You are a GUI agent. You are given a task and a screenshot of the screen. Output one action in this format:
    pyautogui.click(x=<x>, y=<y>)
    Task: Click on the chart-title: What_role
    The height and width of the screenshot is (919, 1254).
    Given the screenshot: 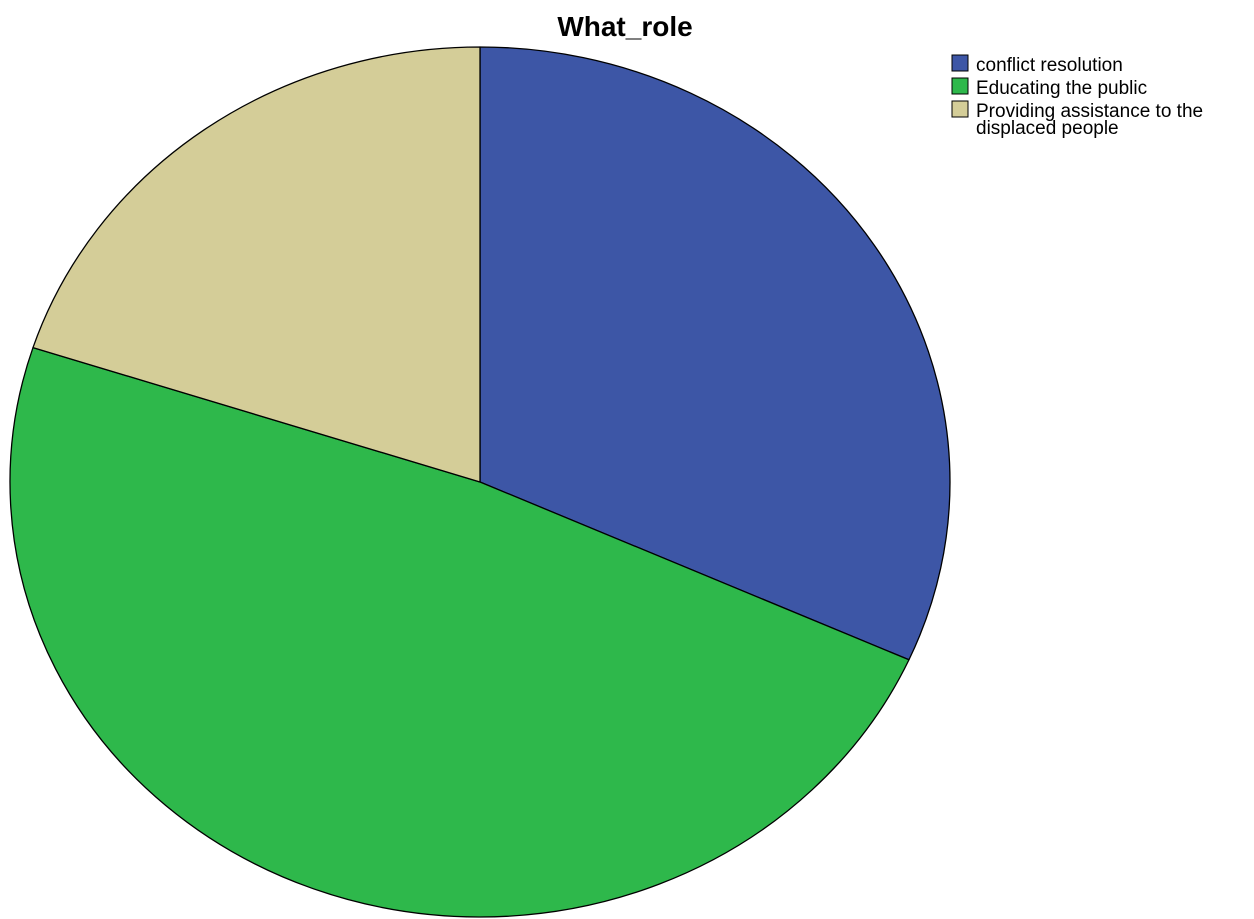 What is the action you would take?
    pyautogui.click(x=624, y=26)
    